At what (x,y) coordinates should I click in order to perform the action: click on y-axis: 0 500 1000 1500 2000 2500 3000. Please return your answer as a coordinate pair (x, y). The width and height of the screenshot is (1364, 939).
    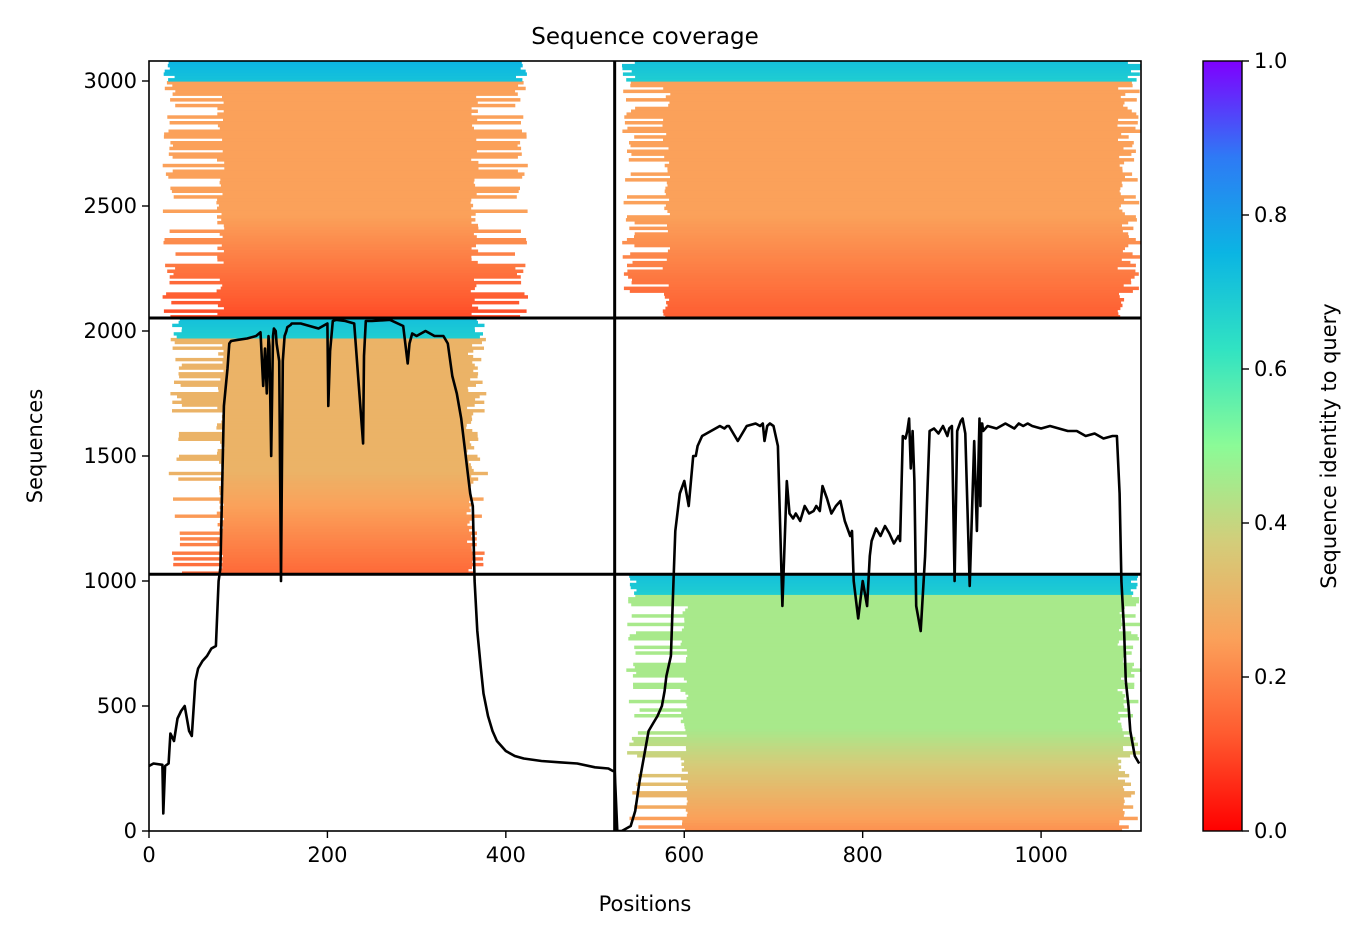
    Looking at the image, I should click on (116, 456).